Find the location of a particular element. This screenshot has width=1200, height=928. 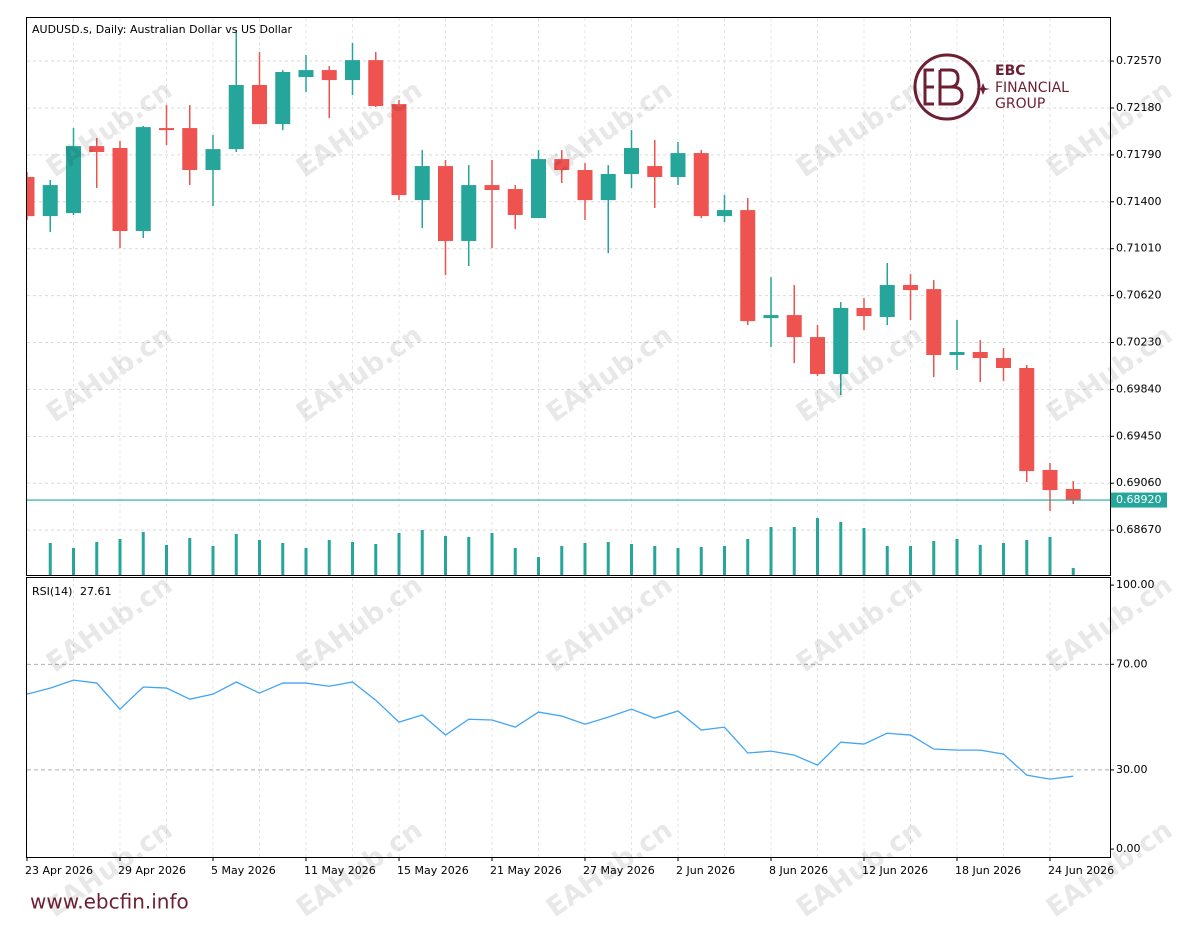

x-tick-label: 2 Jun 2026 is located at coordinates (705, 870).